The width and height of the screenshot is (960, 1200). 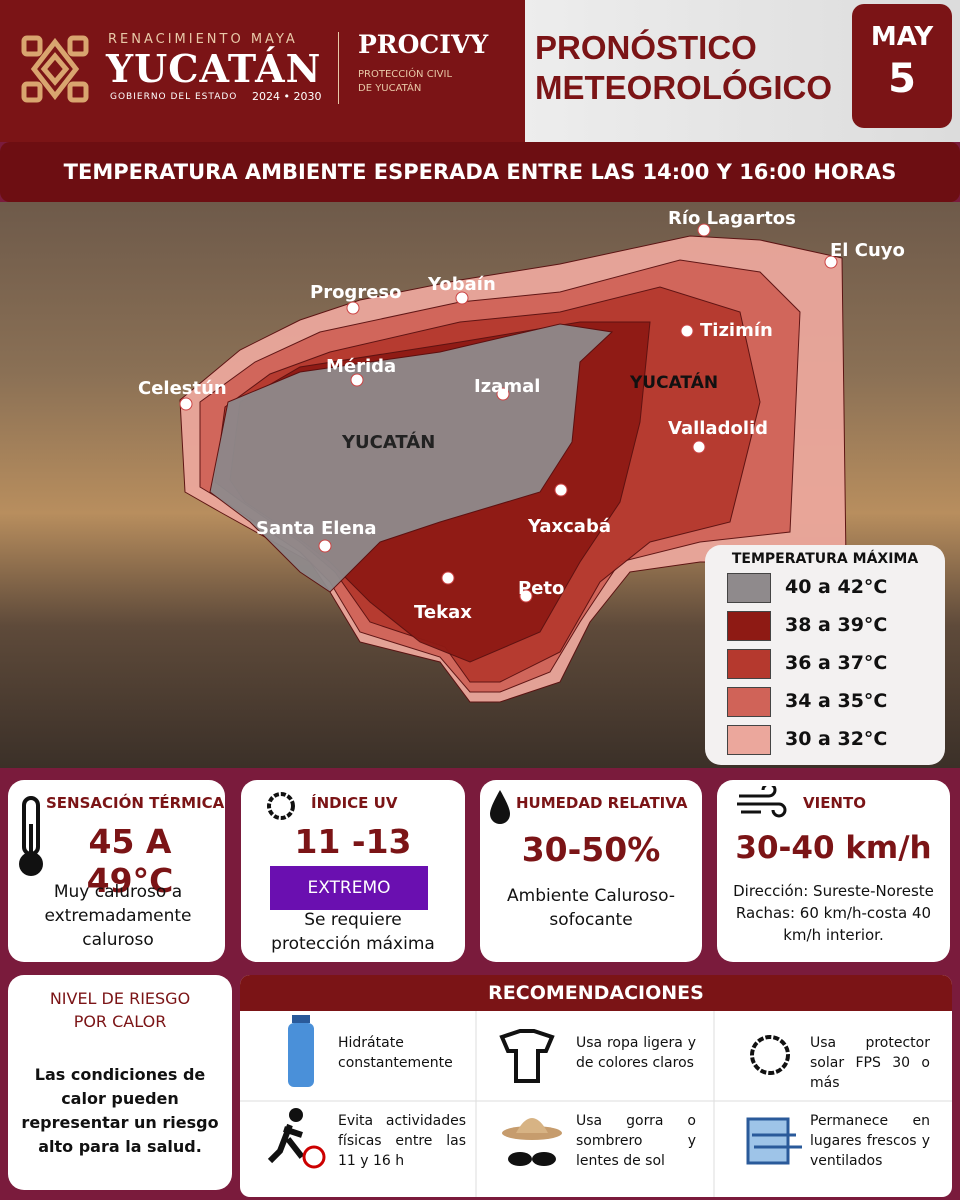 I want to click on map-label: Río Lagartos, so click(x=732, y=218).